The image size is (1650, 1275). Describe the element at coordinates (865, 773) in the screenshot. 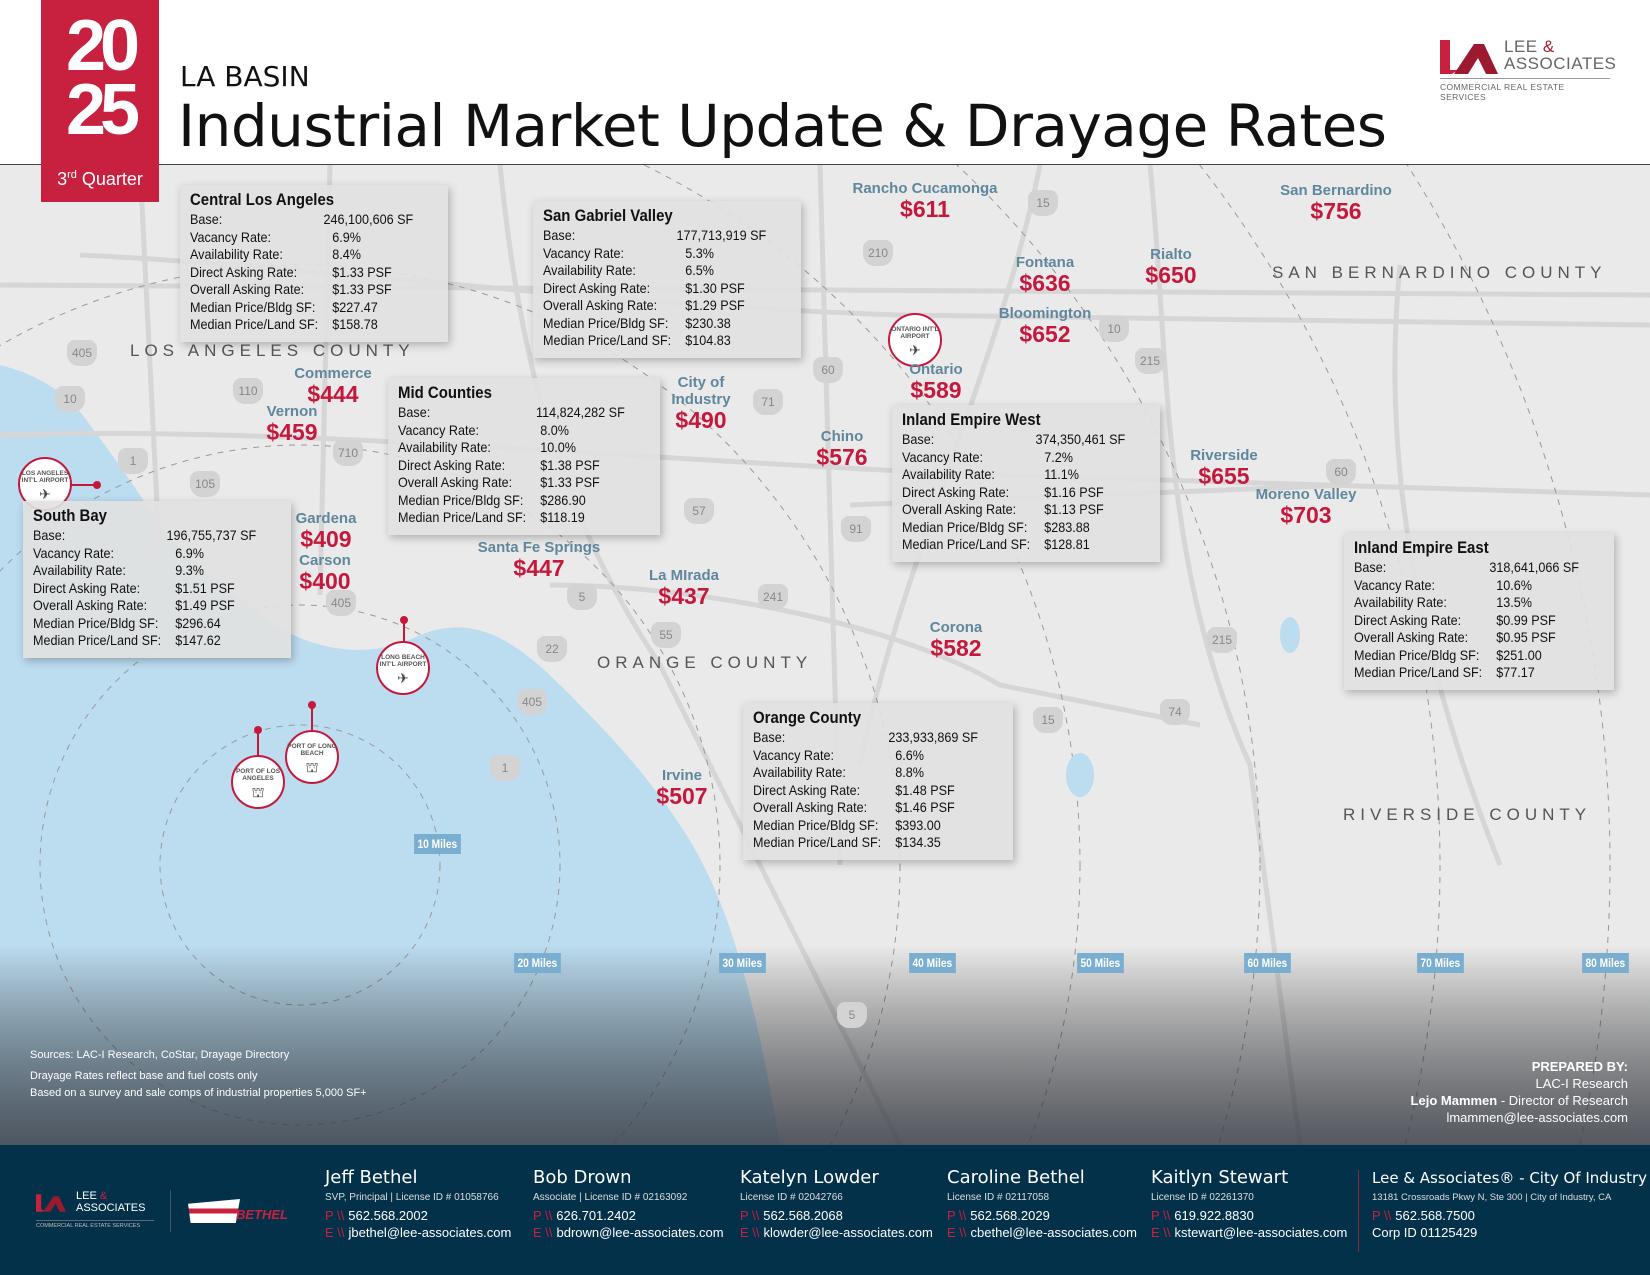

I see `stat-row: Availability Rate: 8.8%` at that location.